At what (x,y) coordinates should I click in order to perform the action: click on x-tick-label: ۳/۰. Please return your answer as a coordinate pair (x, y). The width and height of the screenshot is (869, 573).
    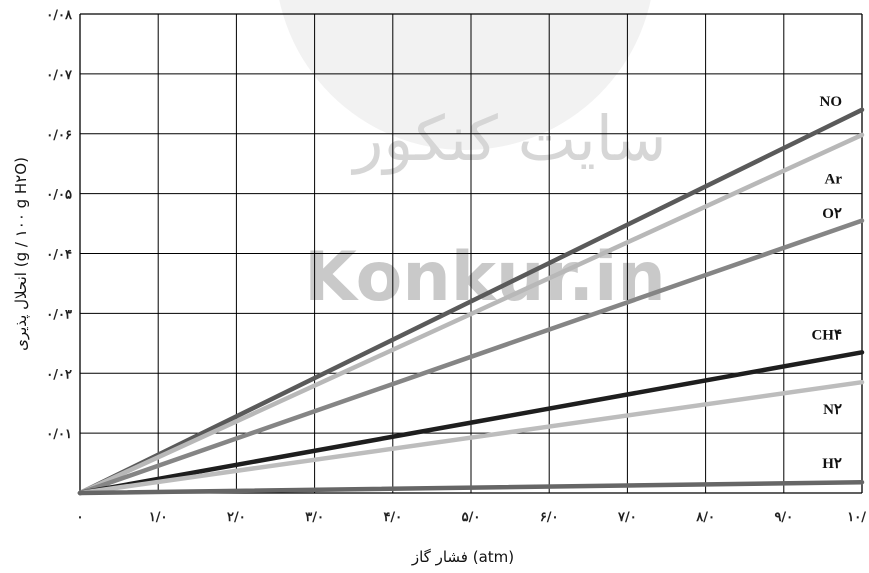
    Looking at the image, I should click on (314, 517).